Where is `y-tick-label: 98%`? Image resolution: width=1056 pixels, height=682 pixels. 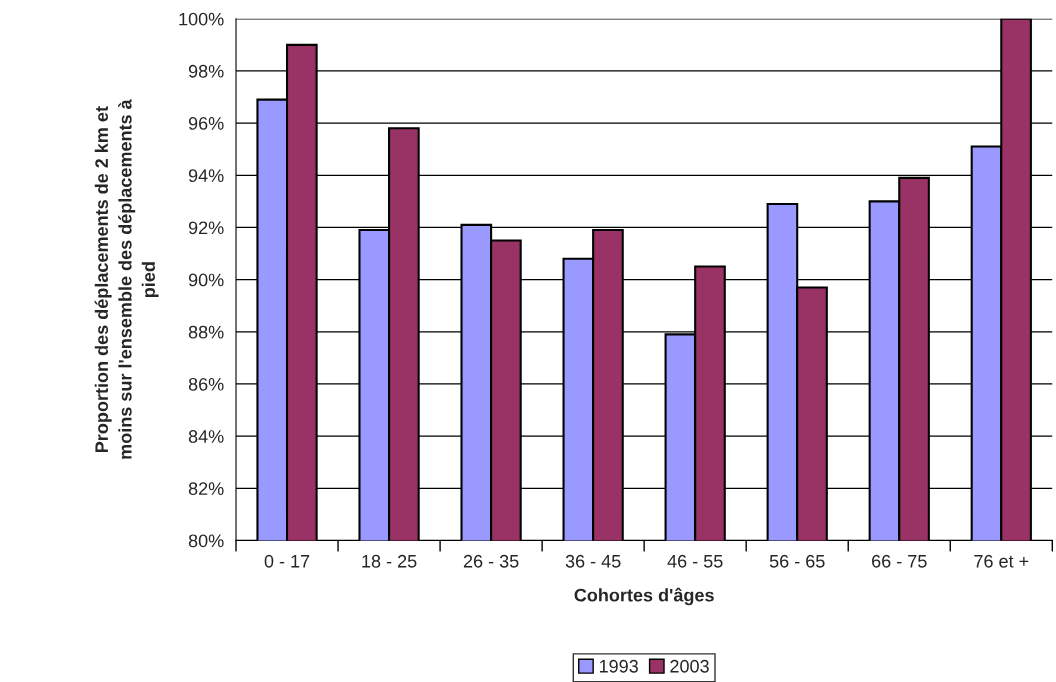 y-tick-label: 98% is located at coordinates (206, 71).